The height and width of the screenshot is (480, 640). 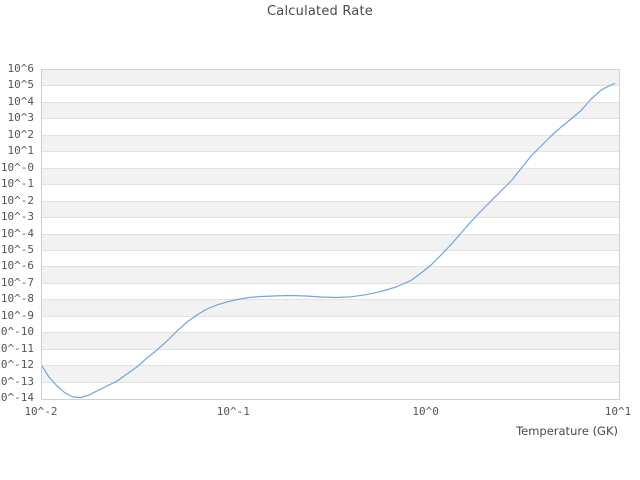 What do you see at coordinates (21, 101) in the screenshot?
I see `y-tick-label: 10^4` at bounding box center [21, 101].